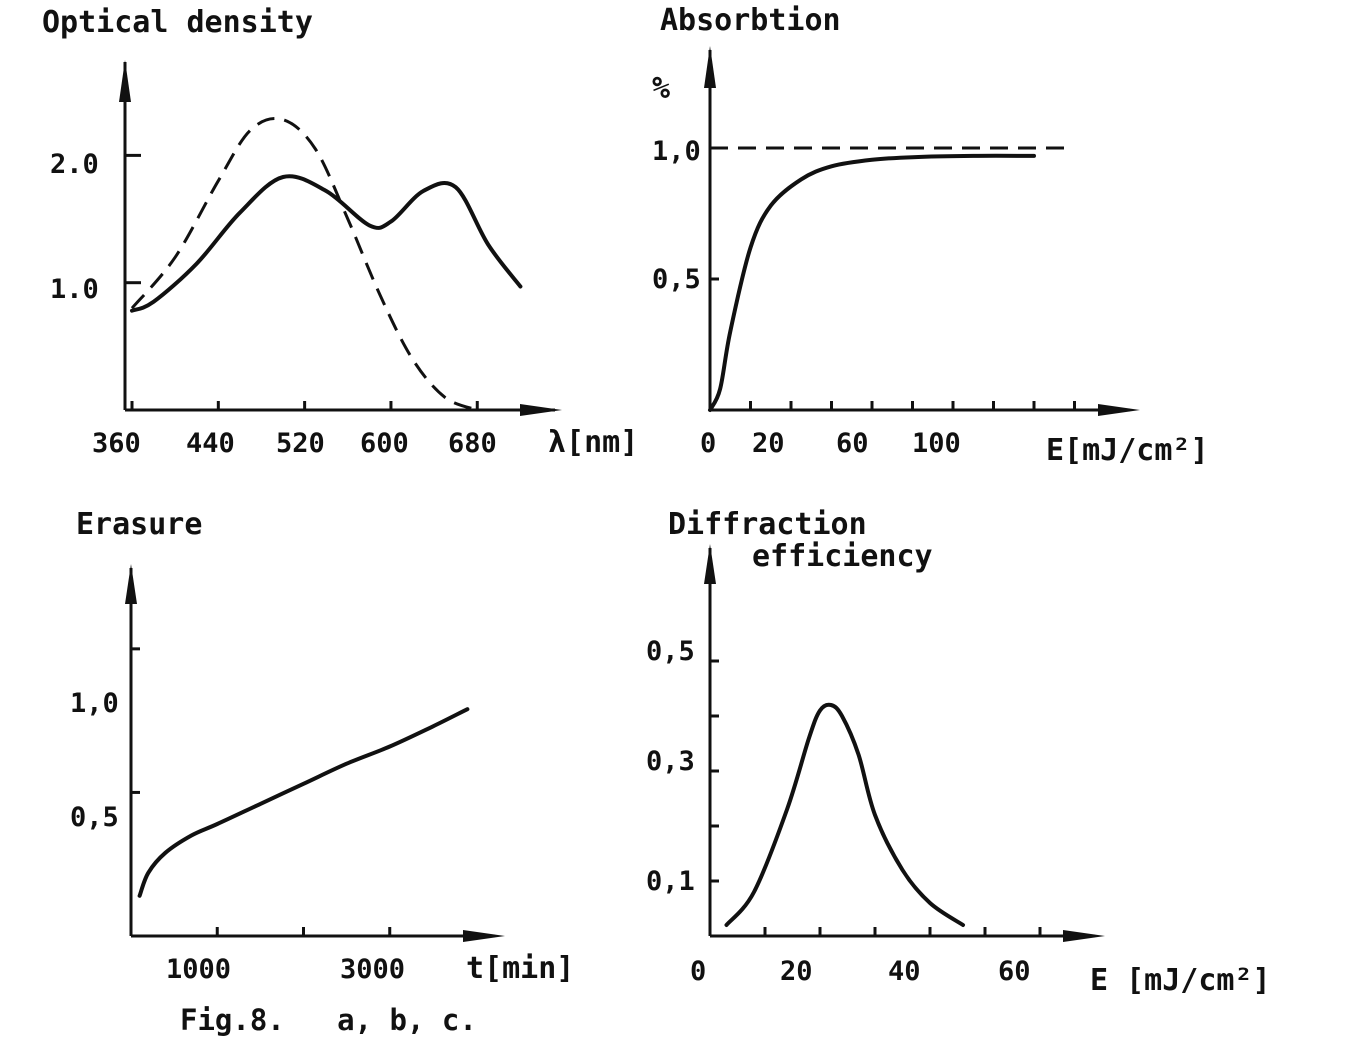 The width and height of the screenshot is (1356, 1057). Describe the element at coordinates (750, 20) in the screenshot. I see `title-absorbtion: Absorbtion` at that location.